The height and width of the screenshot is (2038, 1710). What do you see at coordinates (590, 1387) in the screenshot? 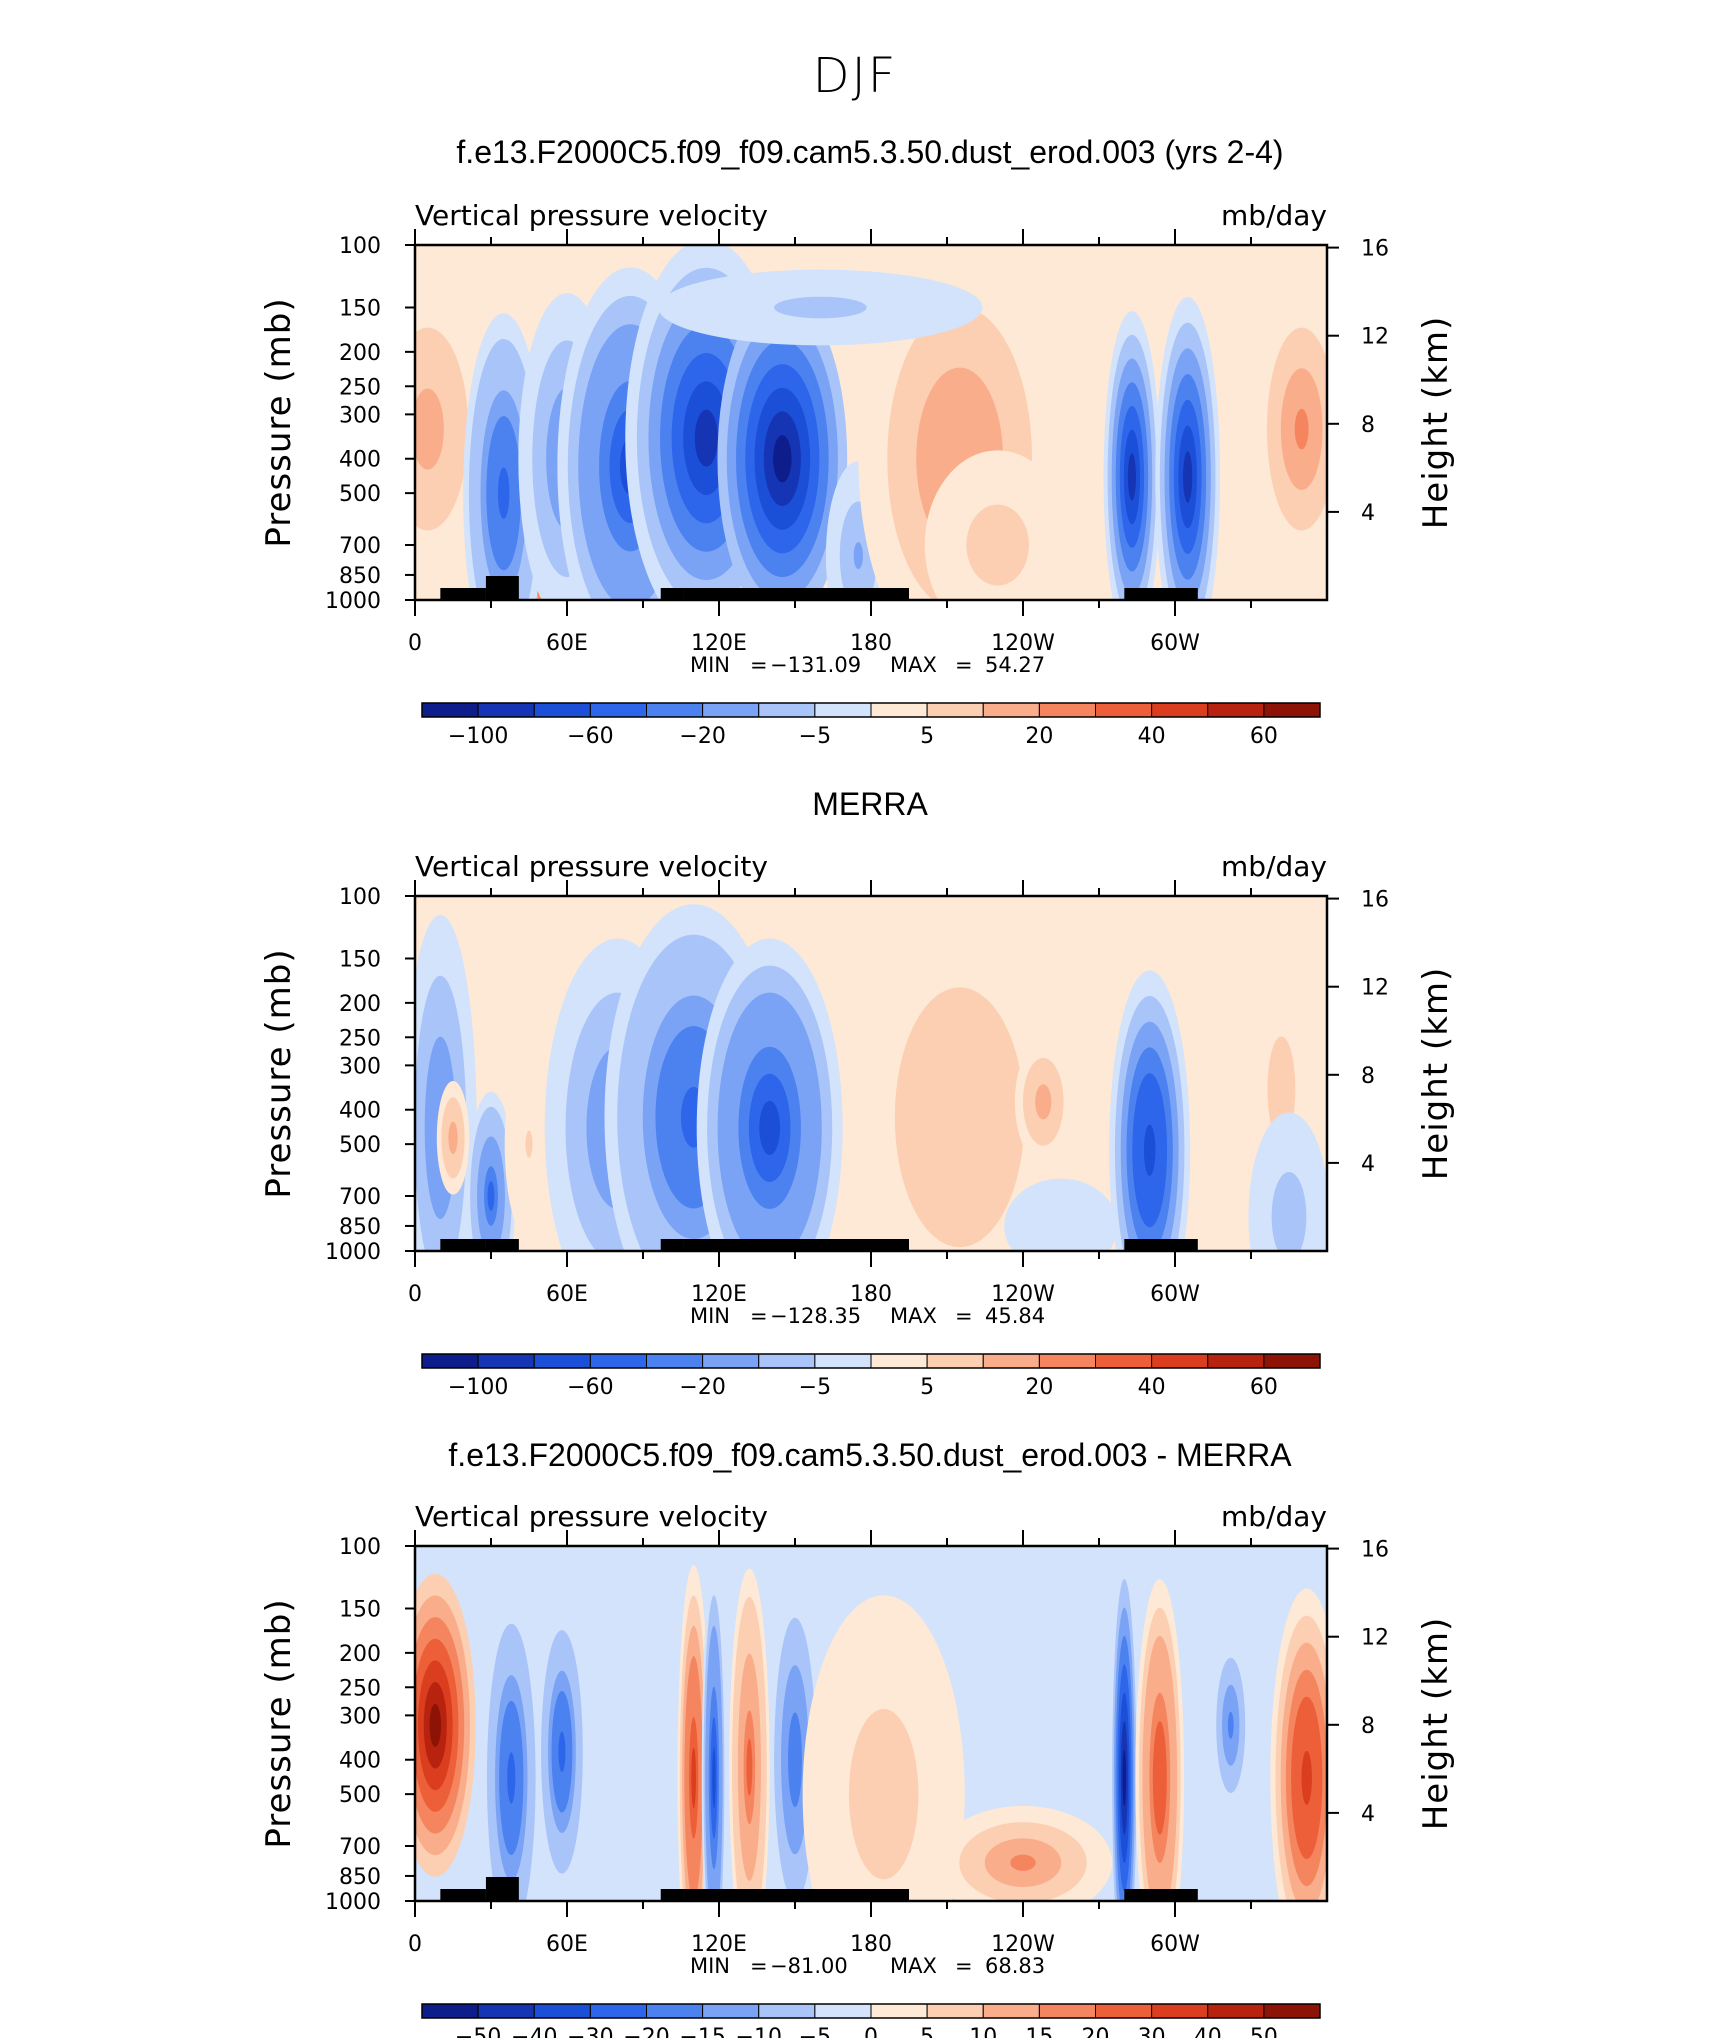
I see `colorbar-label: −60` at bounding box center [590, 1387].